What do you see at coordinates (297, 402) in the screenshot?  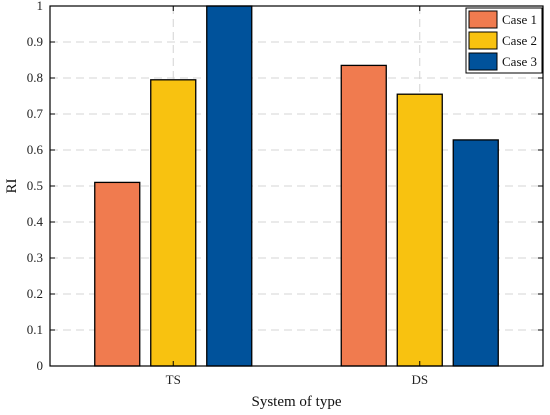 I see `x-axis-title: System of type` at bounding box center [297, 402].